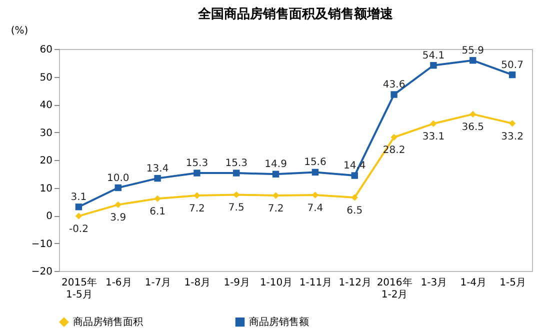 This screenshot has height=335, width=544. What do you see at coordinates (394, 85) in the screenshot?
I see `data-label: 43.6` at bounding box center [394, 85].